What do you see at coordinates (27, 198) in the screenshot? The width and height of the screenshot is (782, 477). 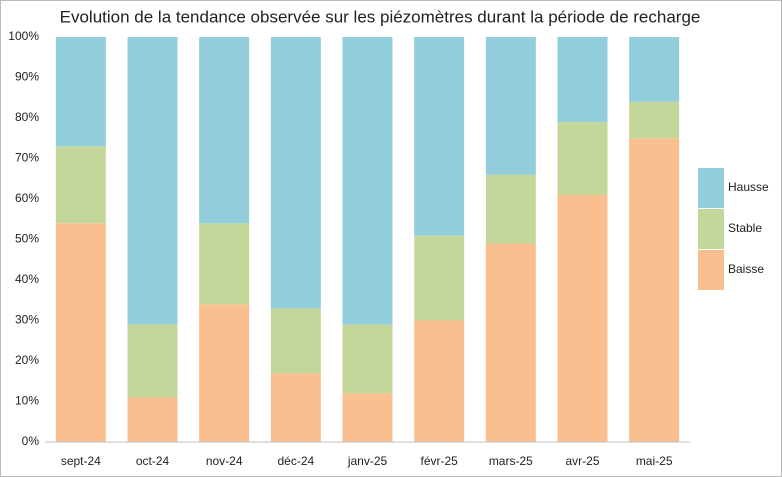 I see `y-tick-label: 60%` at bounding box center [27, 198].